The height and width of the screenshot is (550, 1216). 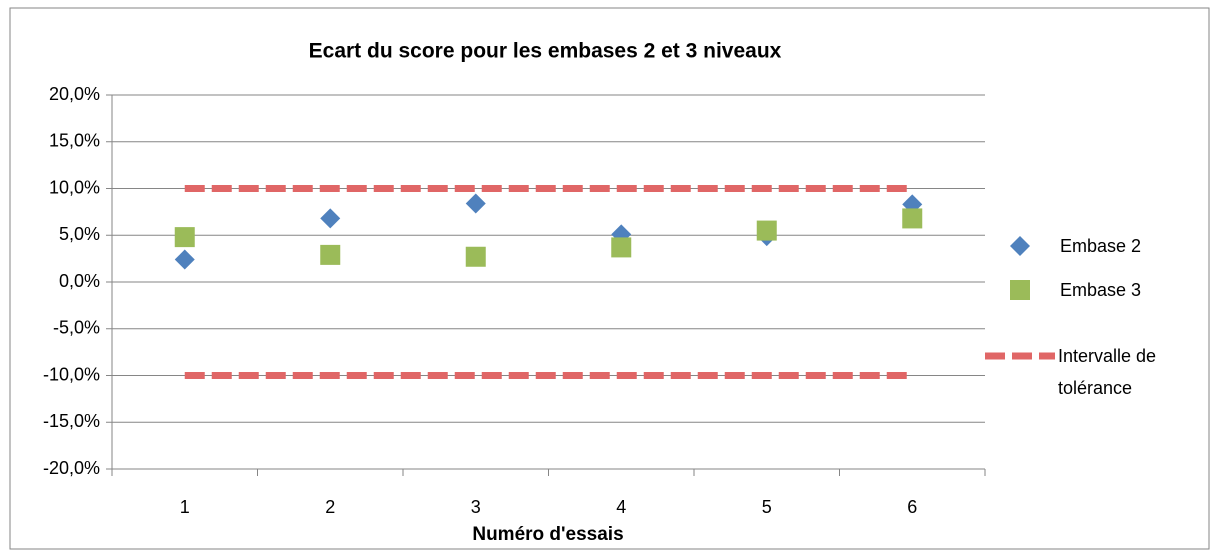 What do you see at coordinates (74, 141) in the screenshot?
I see `y-tick-label: 15,0%` at bounding box center [74, 141].